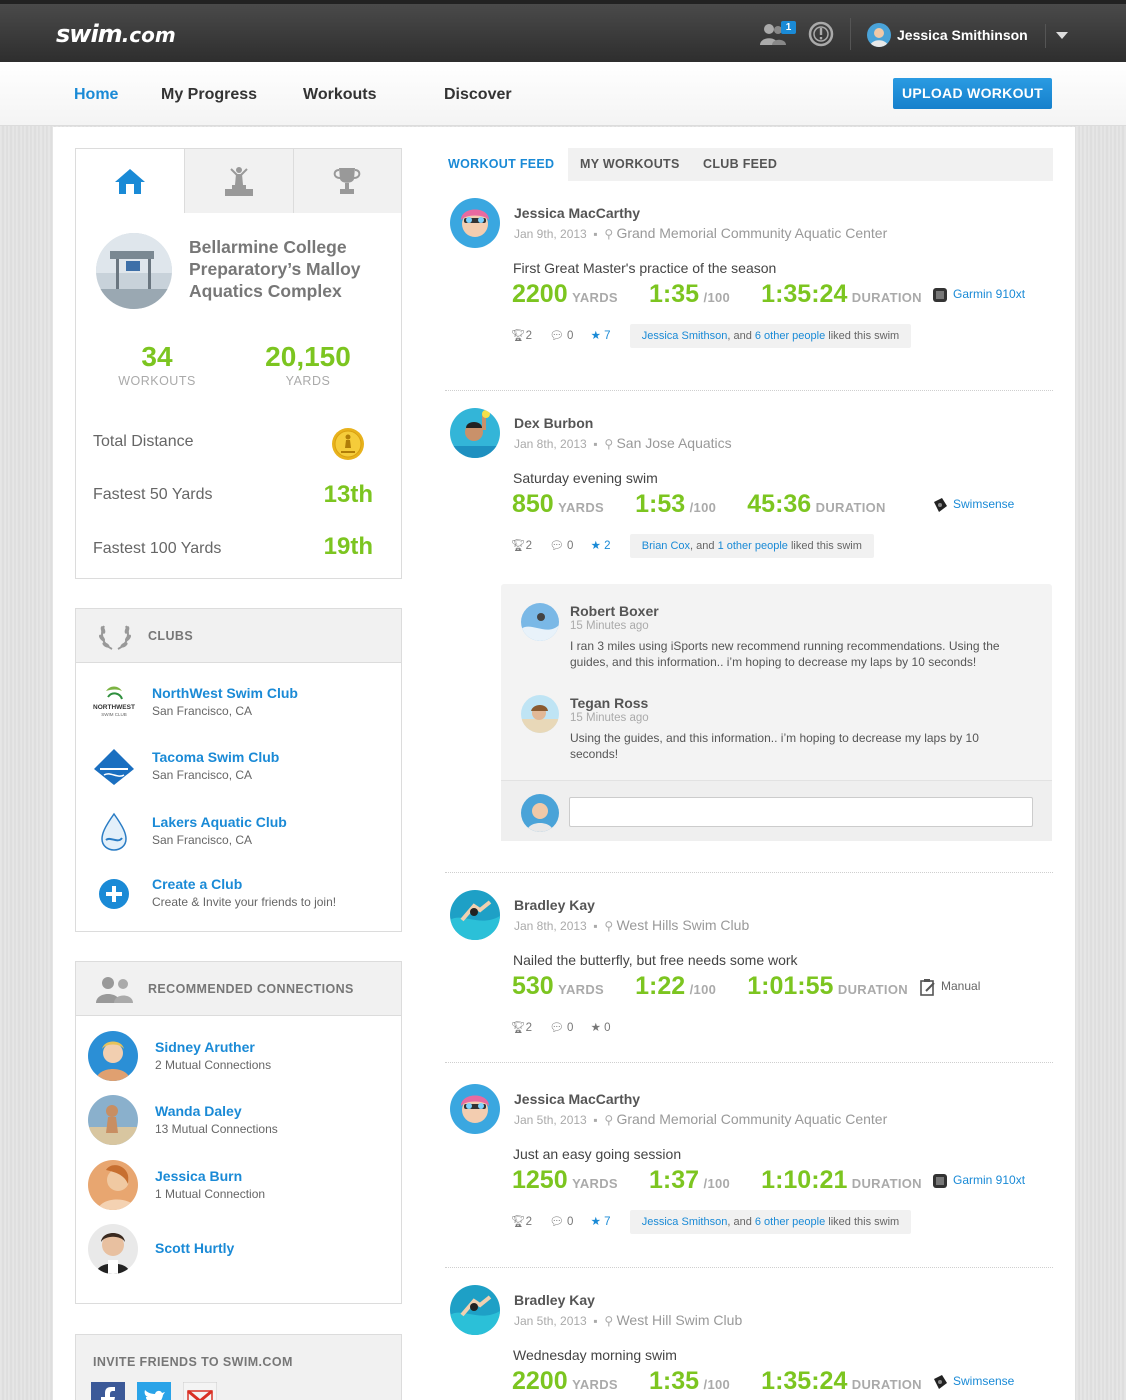 The image size is (1126, 1400). What do you see at coordinates (96, 94) in the screenshot?
I see `nav-home: Home` at bounding box center [96, 94].